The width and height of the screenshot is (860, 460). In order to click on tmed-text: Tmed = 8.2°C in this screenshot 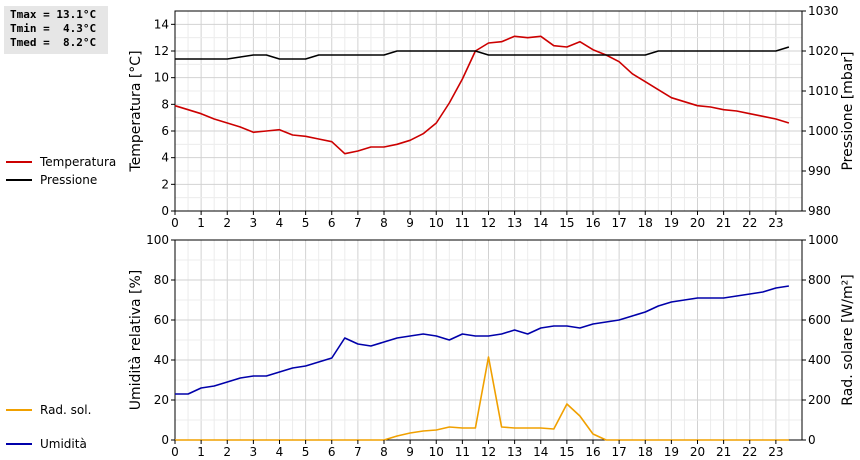, I will do `click(53, 42)`.